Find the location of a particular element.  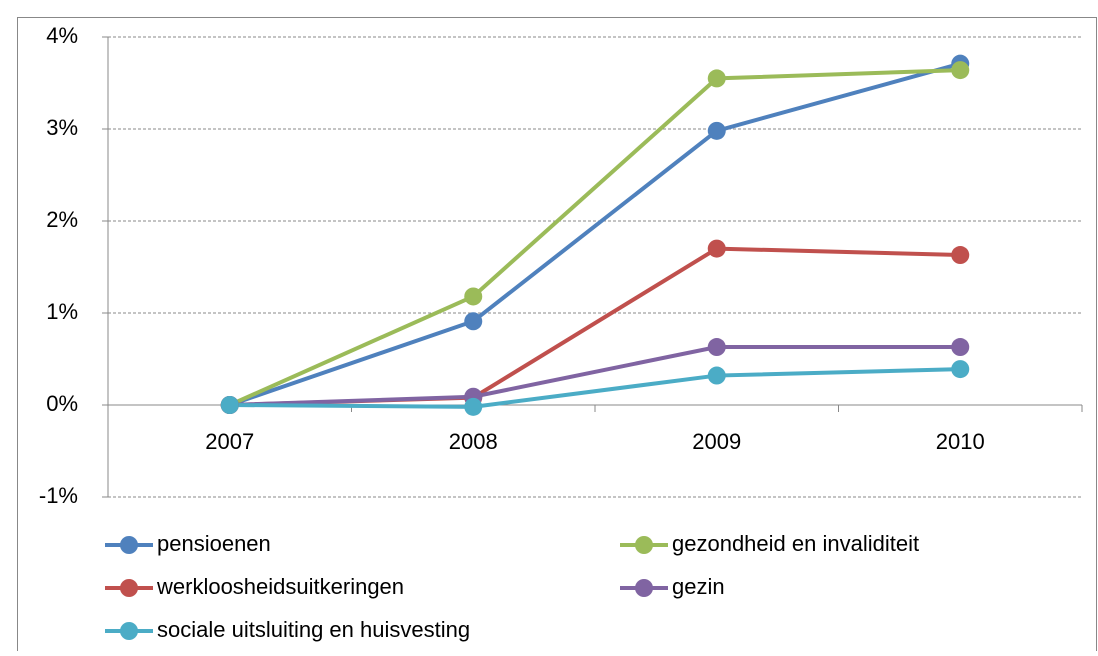

x-tick-label: 2008 is located at coordinates (473, 441).